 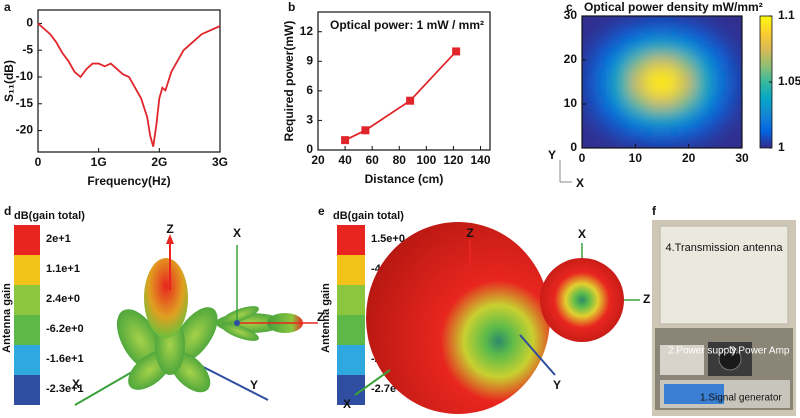 What do you see at coordinates (49, 315) in the screenshot?
I see `colorbar: 2e+1 1.1e+1 2.4e+0 -6.2e+0 -1.6e+1 -2.3e+1` at bounding box center [49, 315].